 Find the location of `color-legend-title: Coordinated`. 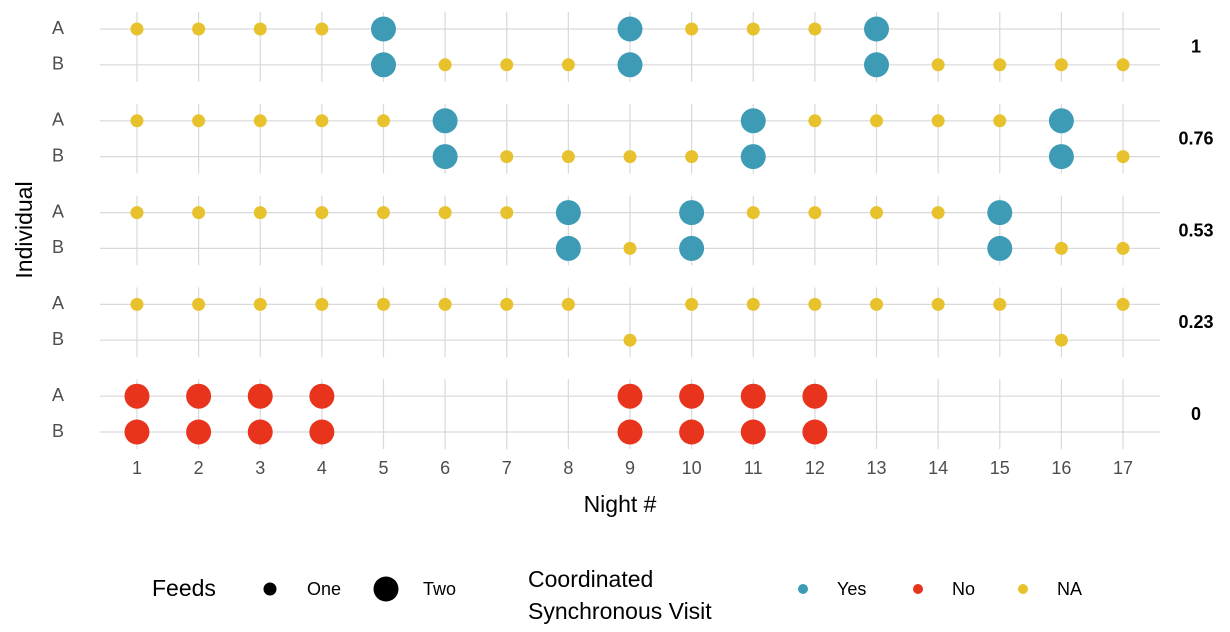

color-legend-title: Coordinated is located at coordinates (590, 579).